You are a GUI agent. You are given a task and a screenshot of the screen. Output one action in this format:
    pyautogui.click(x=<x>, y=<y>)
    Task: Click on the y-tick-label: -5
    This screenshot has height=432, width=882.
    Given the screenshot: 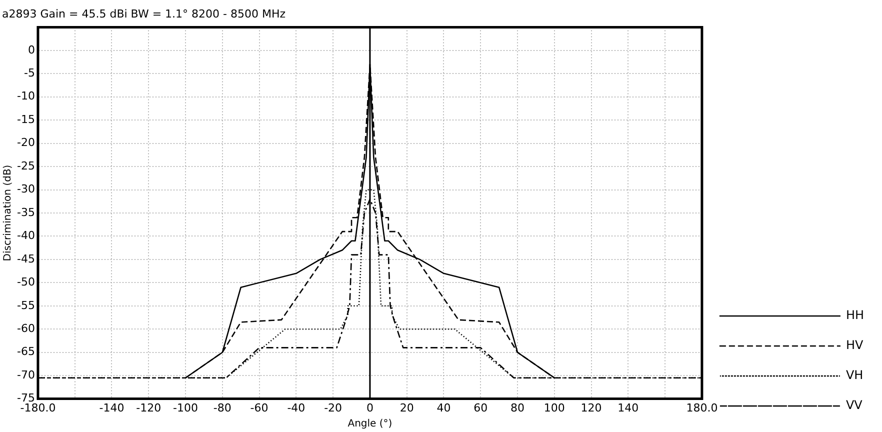 What is the action you would take?
    pyautogui.click(x=29, y=73)
    